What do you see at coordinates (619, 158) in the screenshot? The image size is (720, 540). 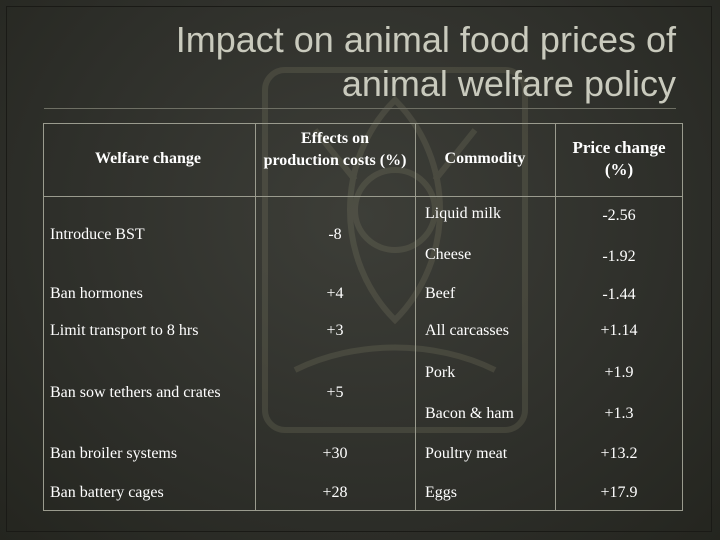 I see `header-price-change: Price change (%)` at bounding box center [619, 158].